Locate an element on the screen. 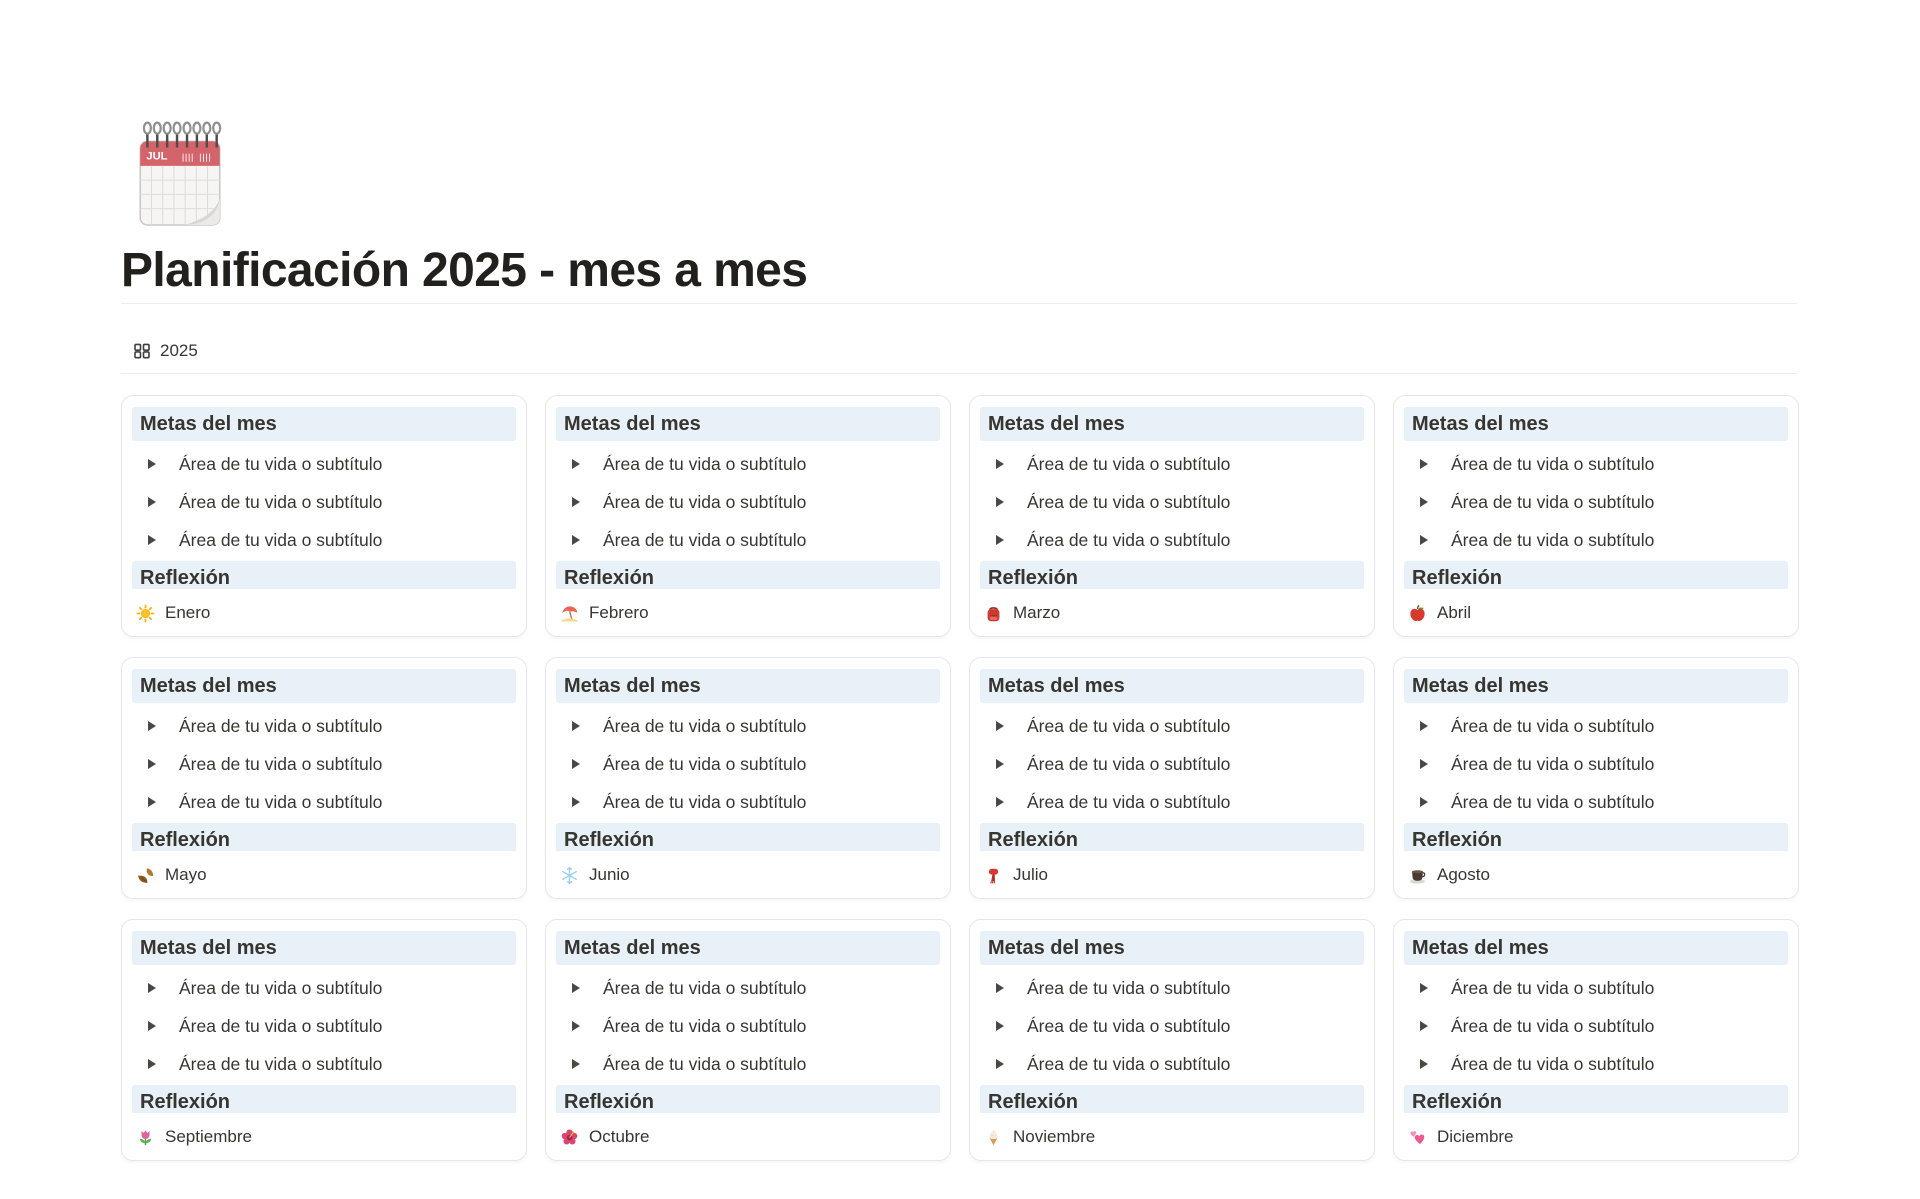  snowflake-icon is located at coordinates (569, 875).